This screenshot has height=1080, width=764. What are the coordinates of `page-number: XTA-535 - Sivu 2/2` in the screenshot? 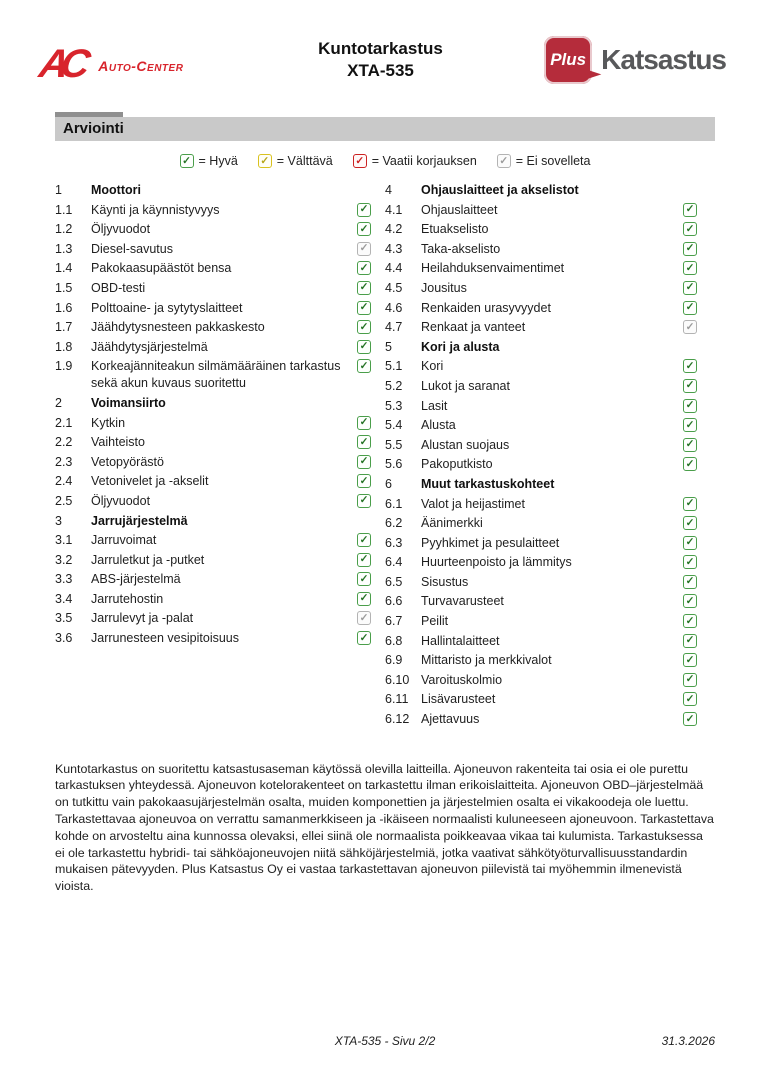 It's located at (385, 1041).